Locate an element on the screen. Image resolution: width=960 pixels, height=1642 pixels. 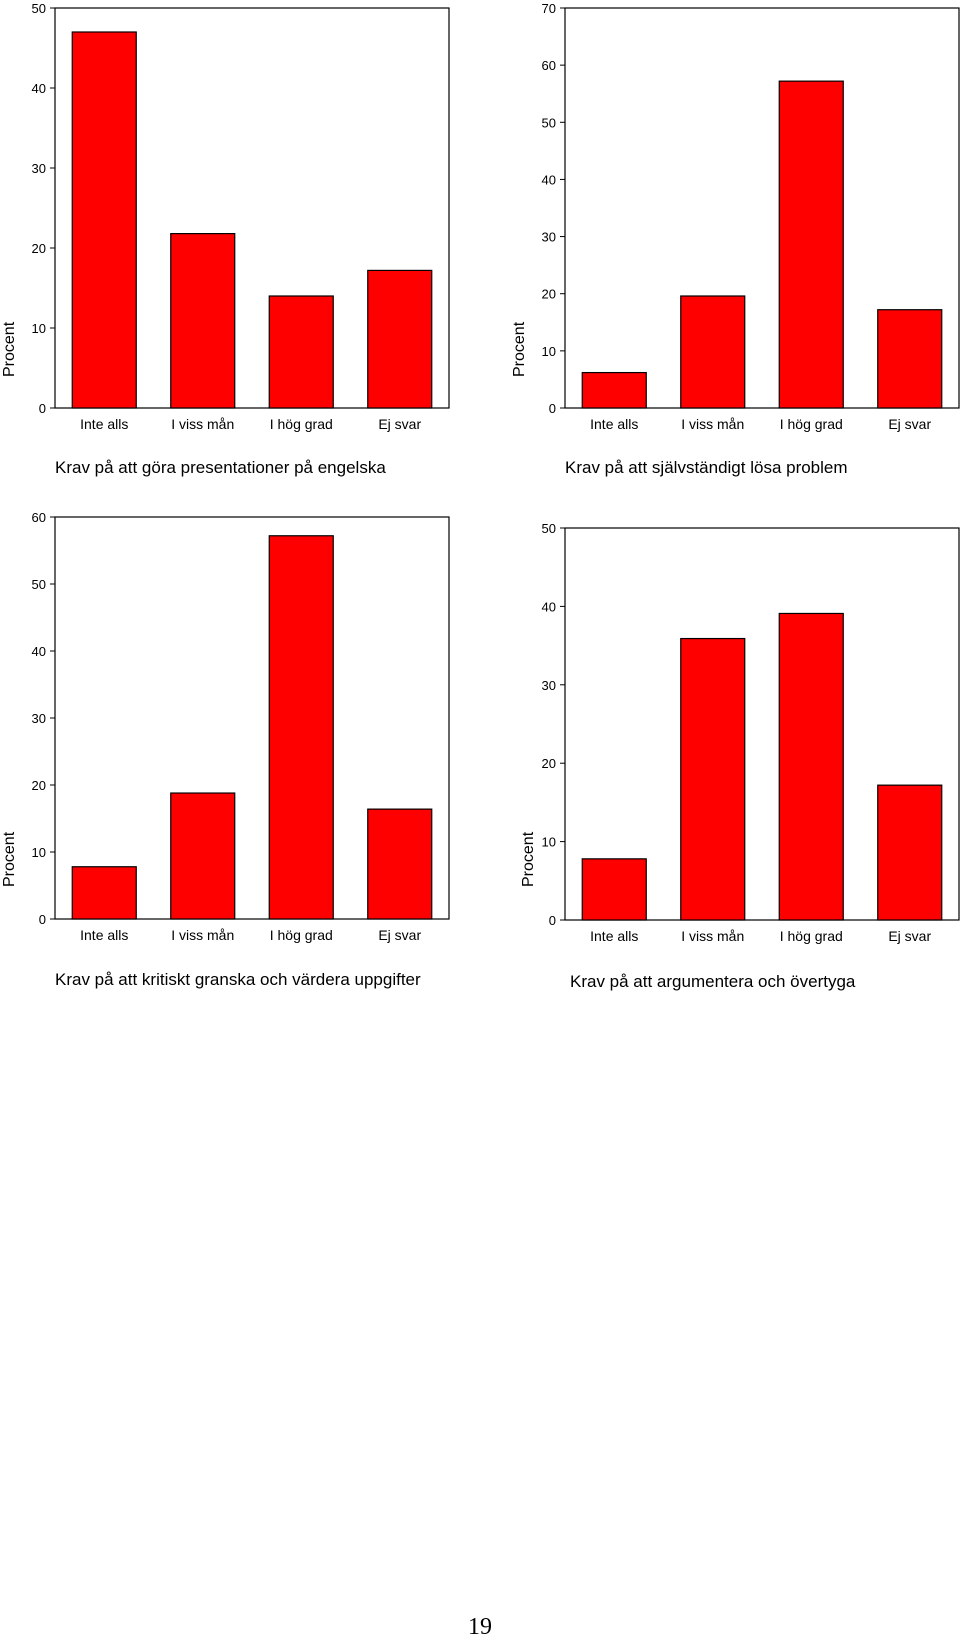
page-number: 19 is located at coordinates (480, 1627).